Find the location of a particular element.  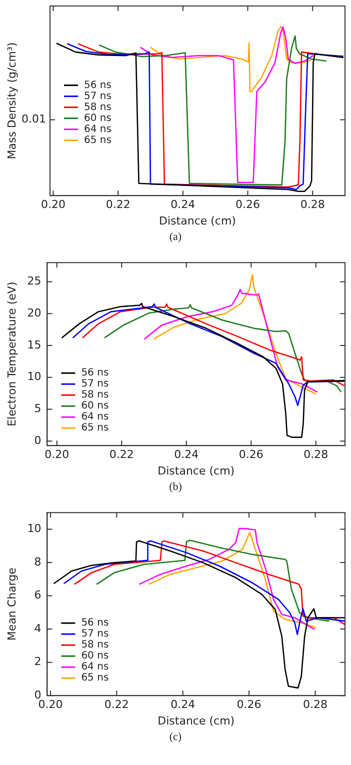

y-tick-label: 4 is located at coordinates (38, 628).